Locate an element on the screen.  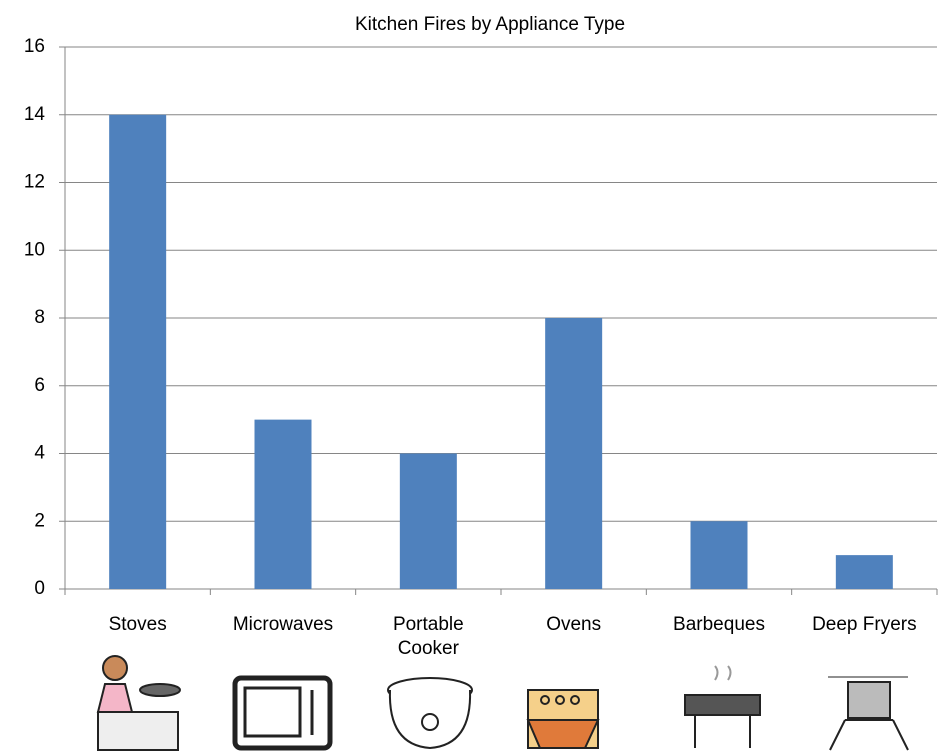
y-tick-label: 14 is located at coordinates (35, 114).